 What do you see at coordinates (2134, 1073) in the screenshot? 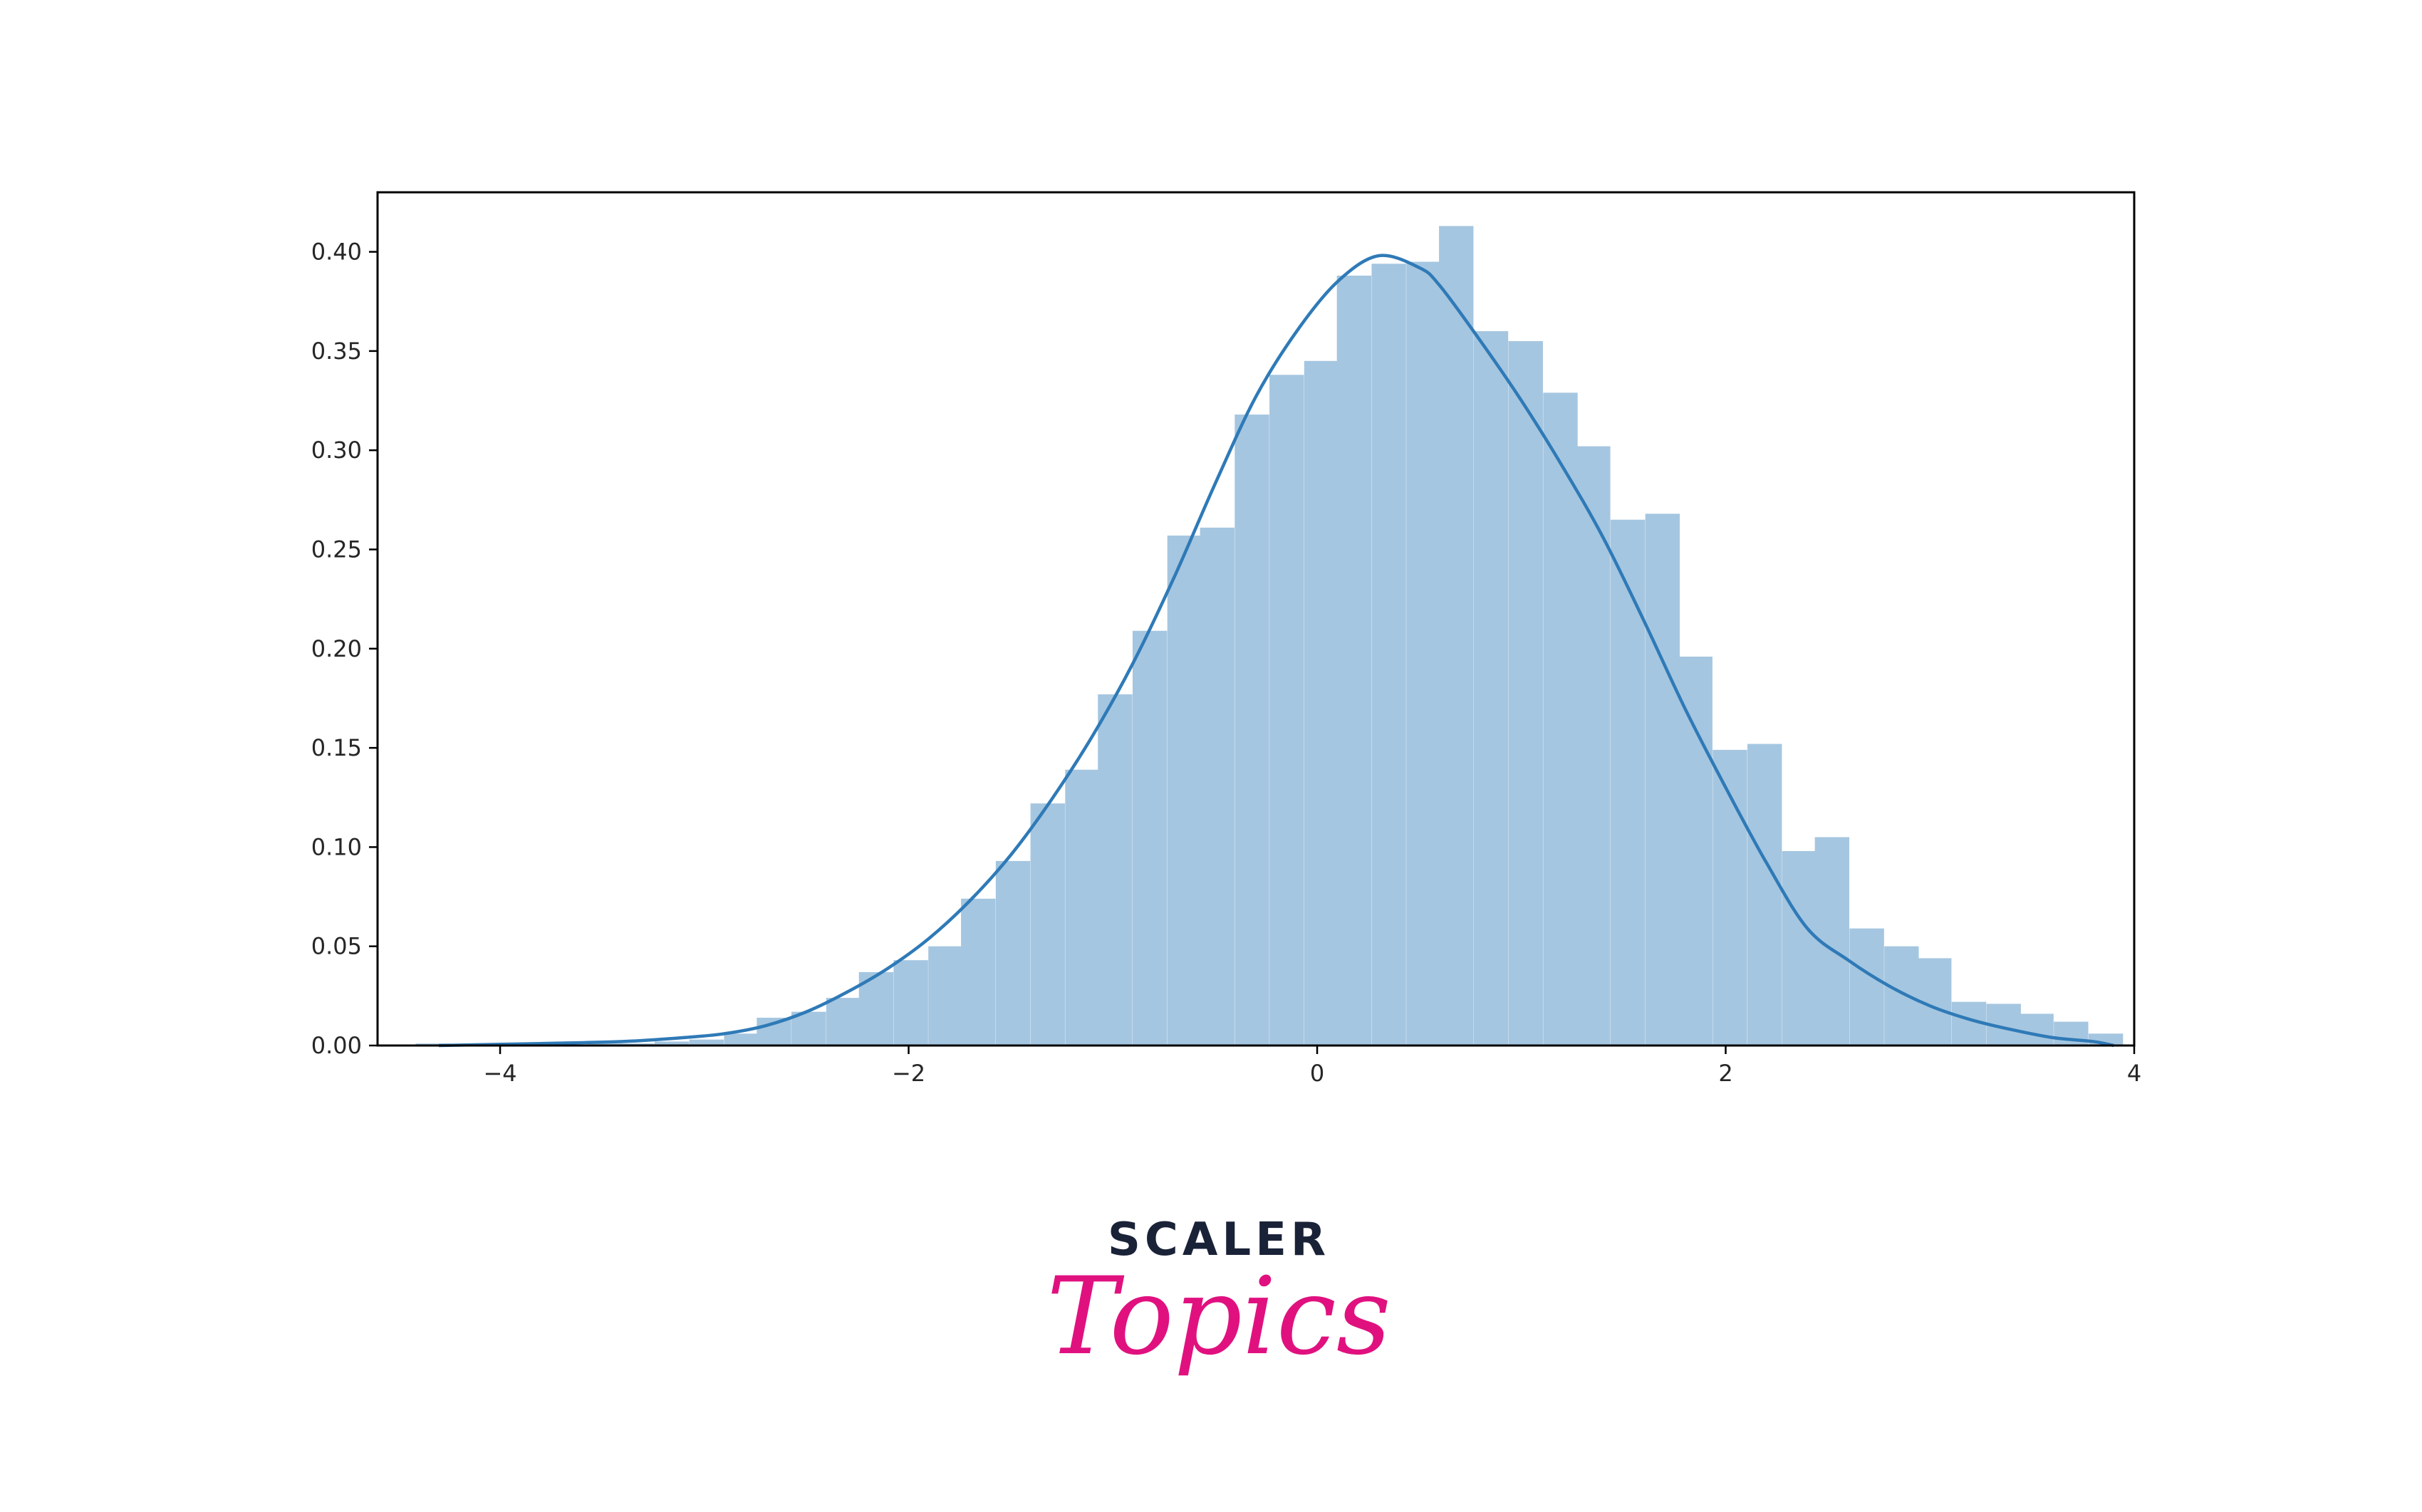
I see `x-tick-label: 4` at bounding box center [2134, 1073].